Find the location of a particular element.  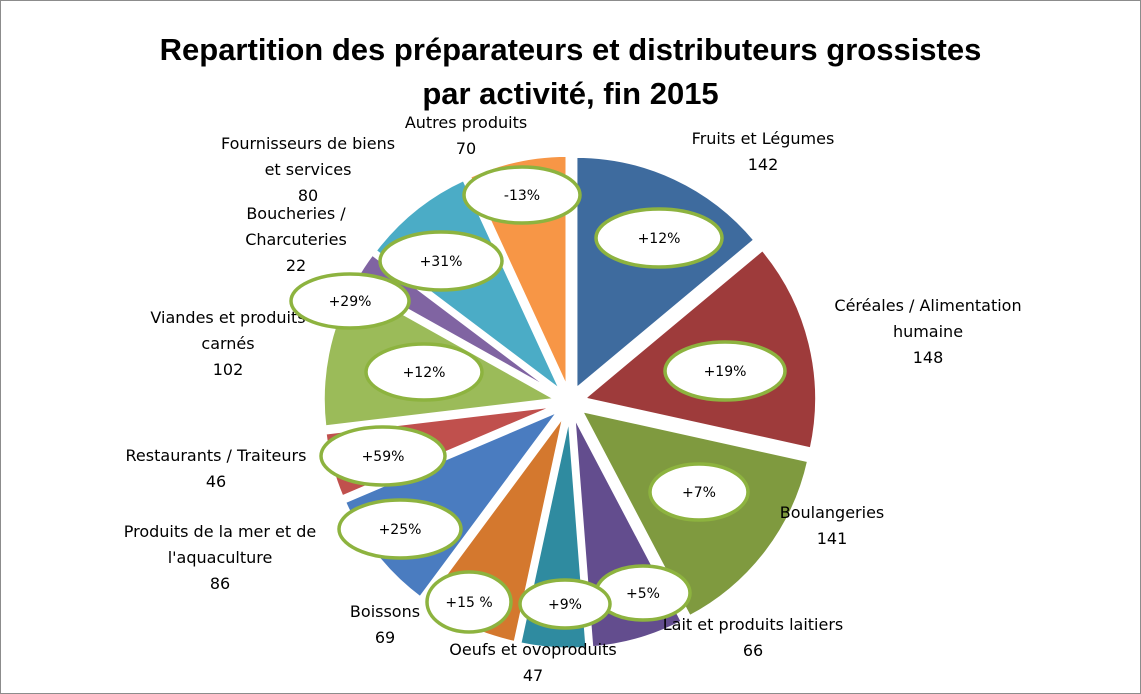

change-callout-5: +9% is located at coordinates (565, 604).